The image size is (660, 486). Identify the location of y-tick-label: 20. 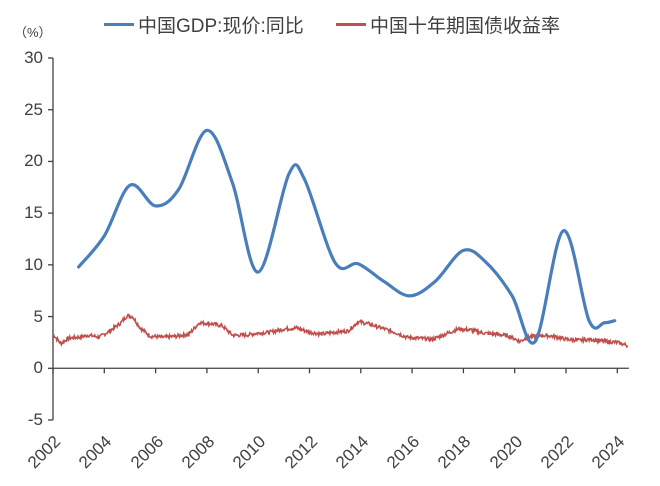
(33, 161).